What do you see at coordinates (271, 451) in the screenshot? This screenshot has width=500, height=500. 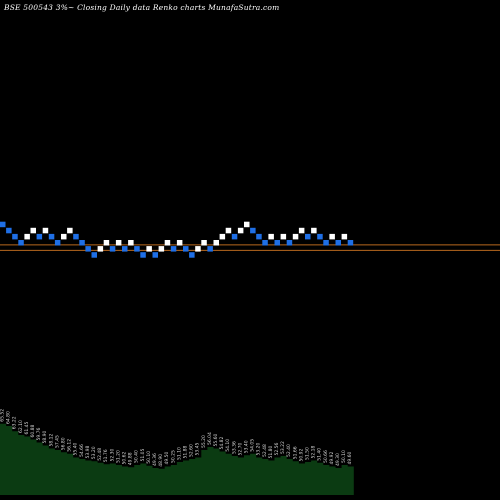 I see `volume-label-44: 51.80` at bounding box center [271, 451].